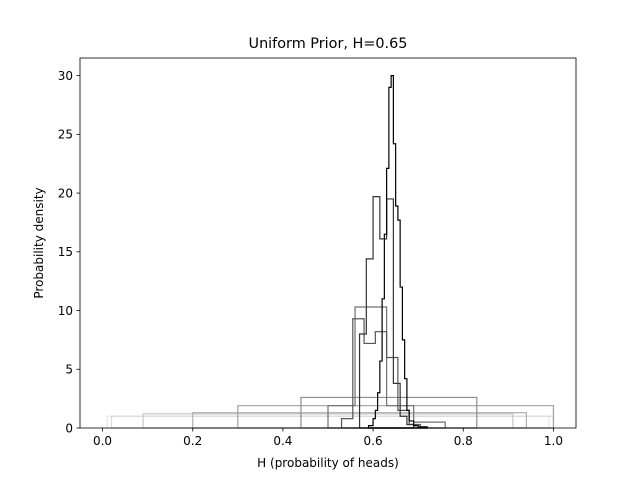  What do you see at coordinates (65, 135) in the screenshot?
I see `y-tick-label: 25` at bounding box center [65, 135].